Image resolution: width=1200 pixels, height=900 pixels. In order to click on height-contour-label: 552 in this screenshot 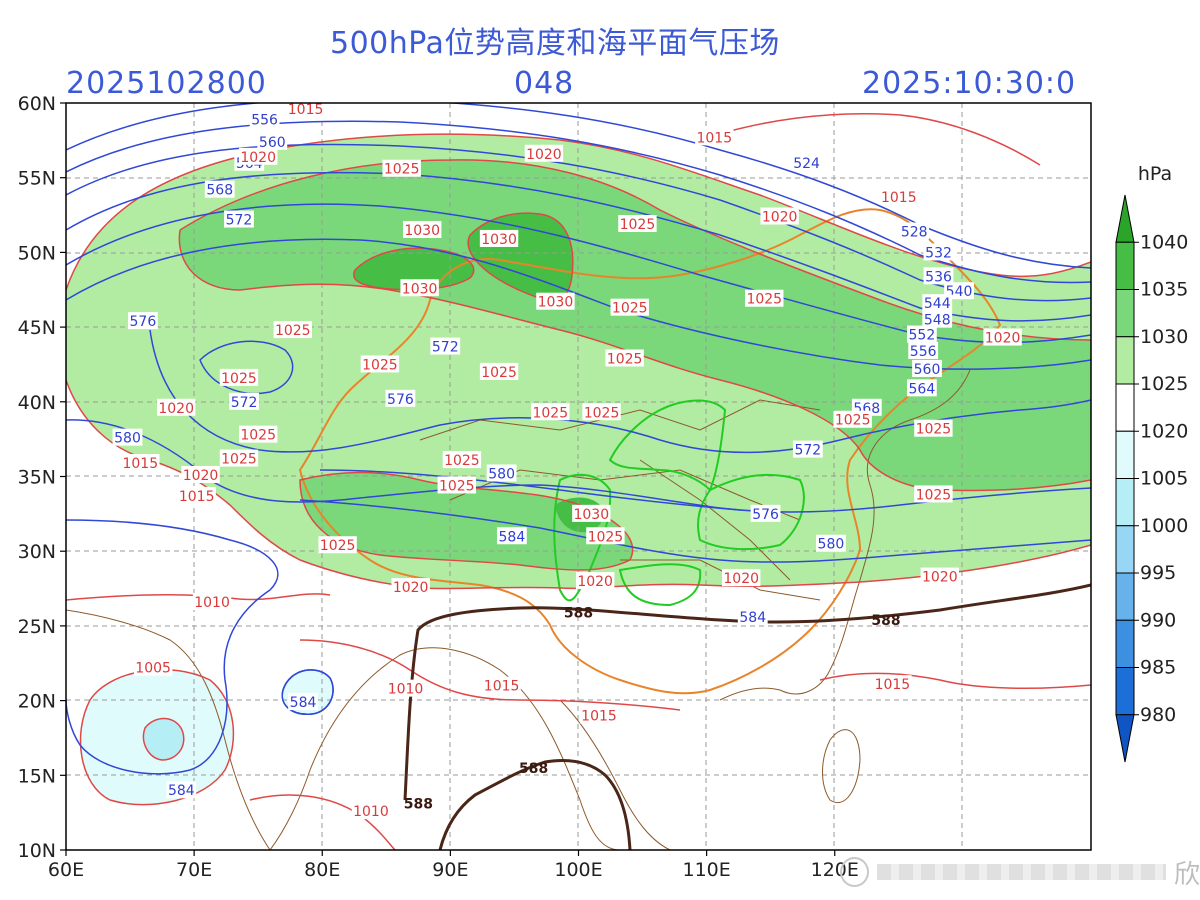, I will do `click(922, 336)`.